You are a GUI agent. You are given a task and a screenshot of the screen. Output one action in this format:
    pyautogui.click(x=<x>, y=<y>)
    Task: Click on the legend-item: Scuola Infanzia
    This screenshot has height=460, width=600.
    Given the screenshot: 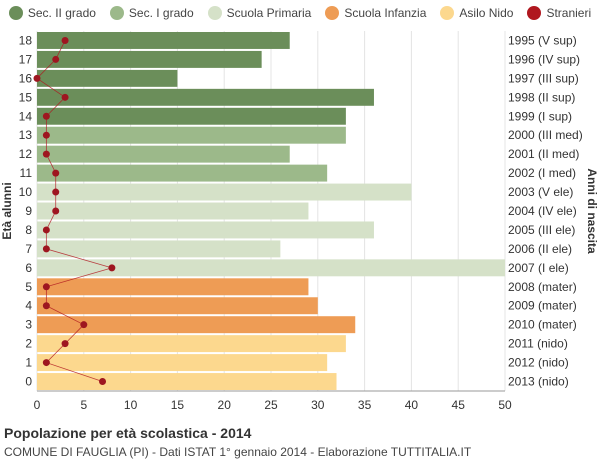 What is the action you would take?
    pyautogui.click(x=375, y=13)
    